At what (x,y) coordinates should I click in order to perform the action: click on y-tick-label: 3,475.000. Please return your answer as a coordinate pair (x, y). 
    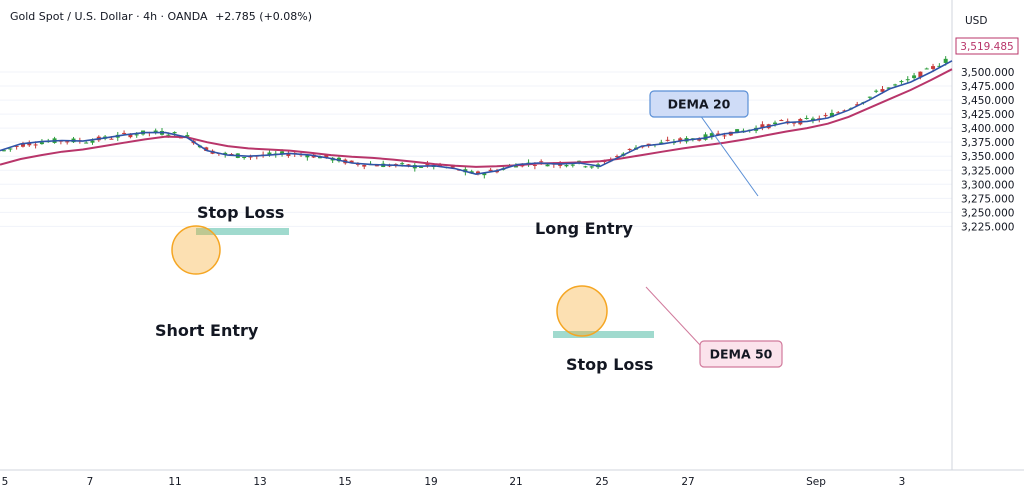
    Looking at the image, I should click on (987, 87).